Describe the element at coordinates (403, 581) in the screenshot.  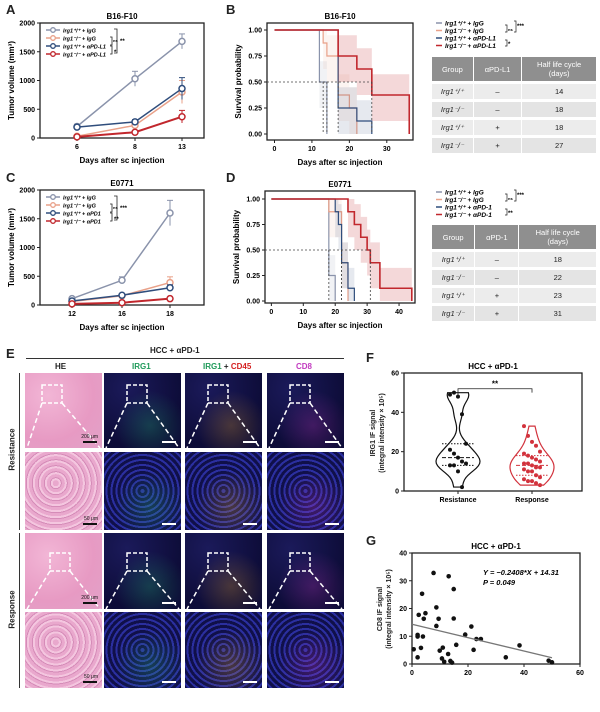
I see `y-tick-label: 30` at that location.